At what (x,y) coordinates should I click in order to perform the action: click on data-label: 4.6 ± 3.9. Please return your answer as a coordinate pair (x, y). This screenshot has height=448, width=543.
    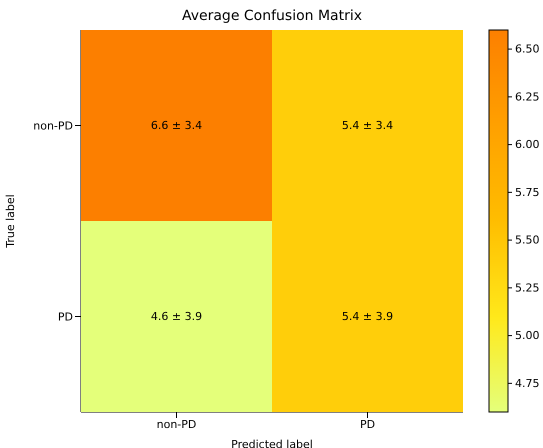
    Looking at the image, I should click on (176, 316).